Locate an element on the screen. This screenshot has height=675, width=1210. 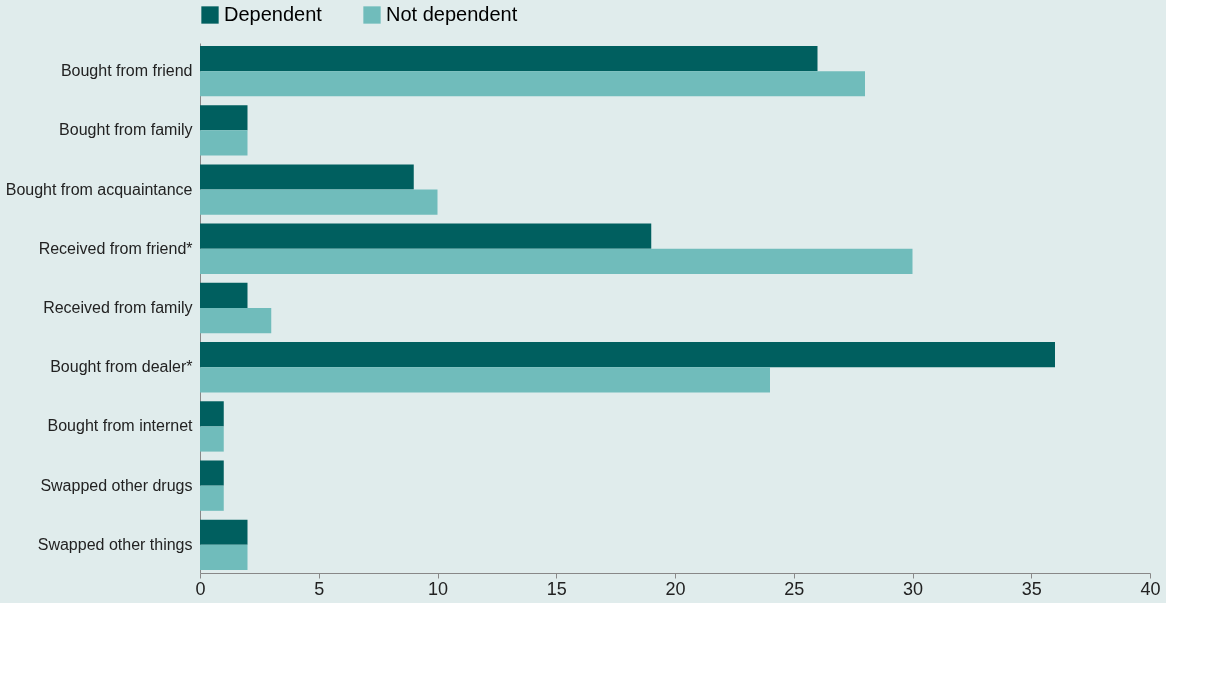
y-tick-label: Bought from friend is located at coordinates (126, 71).